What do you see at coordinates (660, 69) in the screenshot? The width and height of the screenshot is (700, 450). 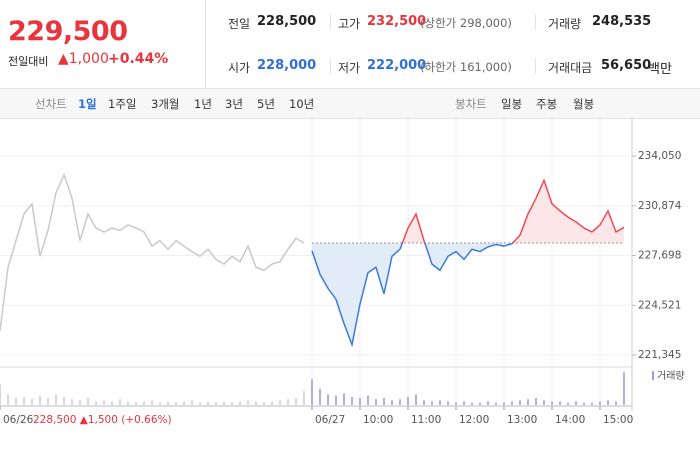 I see `stat-unit: 백만` at bounding box center [660, 69].